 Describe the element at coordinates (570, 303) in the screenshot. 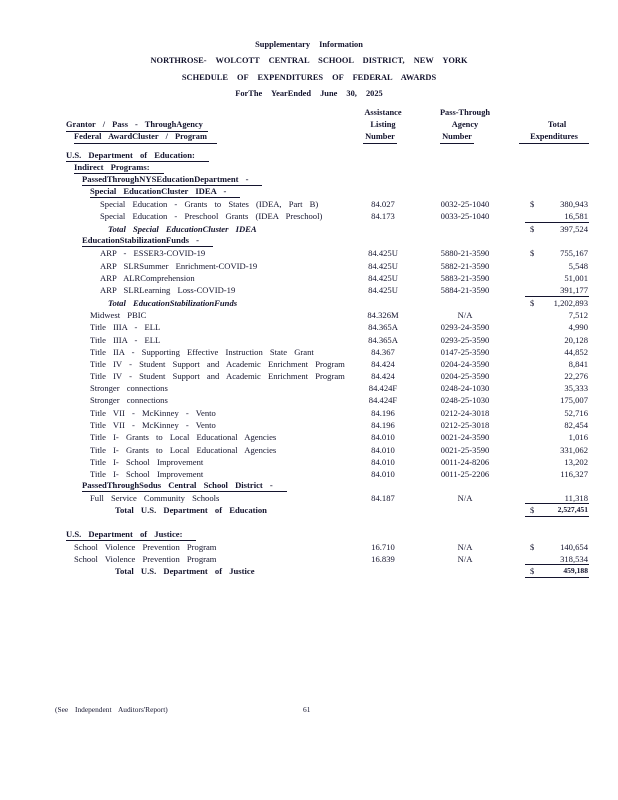

I see `expenditure-amount: 1,202,893` at that location.